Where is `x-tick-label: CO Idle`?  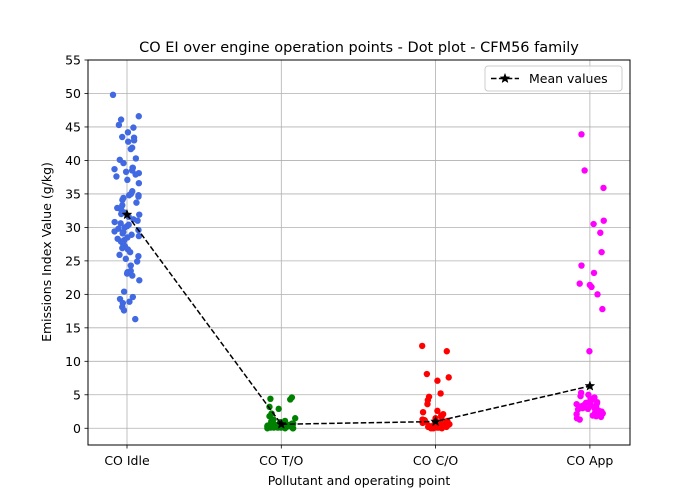 x-tick-label: CO Idle is located at coordinates (127, 460).